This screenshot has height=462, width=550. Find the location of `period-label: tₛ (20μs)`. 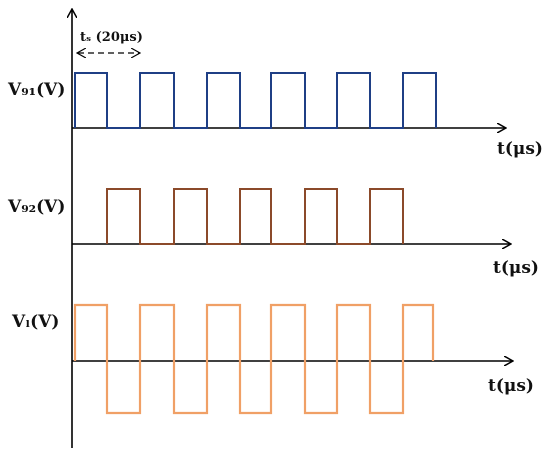

period-label: tₛ (20μs) is located at coordinates (111, 37).